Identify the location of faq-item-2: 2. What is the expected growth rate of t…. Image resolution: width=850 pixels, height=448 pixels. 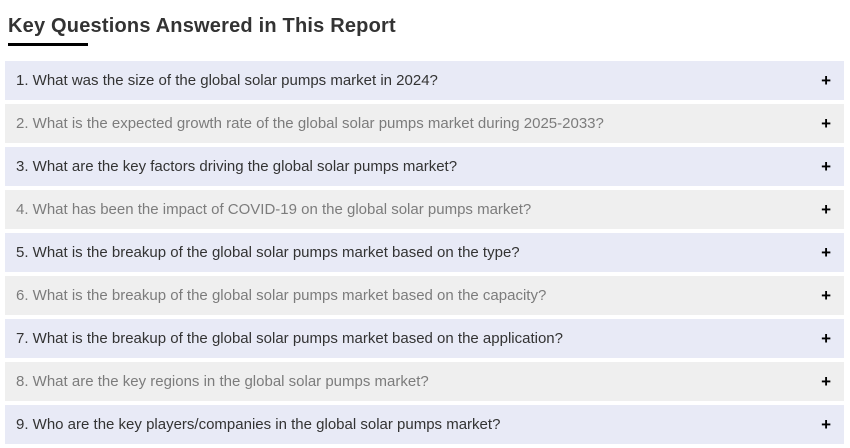
(424, 123).